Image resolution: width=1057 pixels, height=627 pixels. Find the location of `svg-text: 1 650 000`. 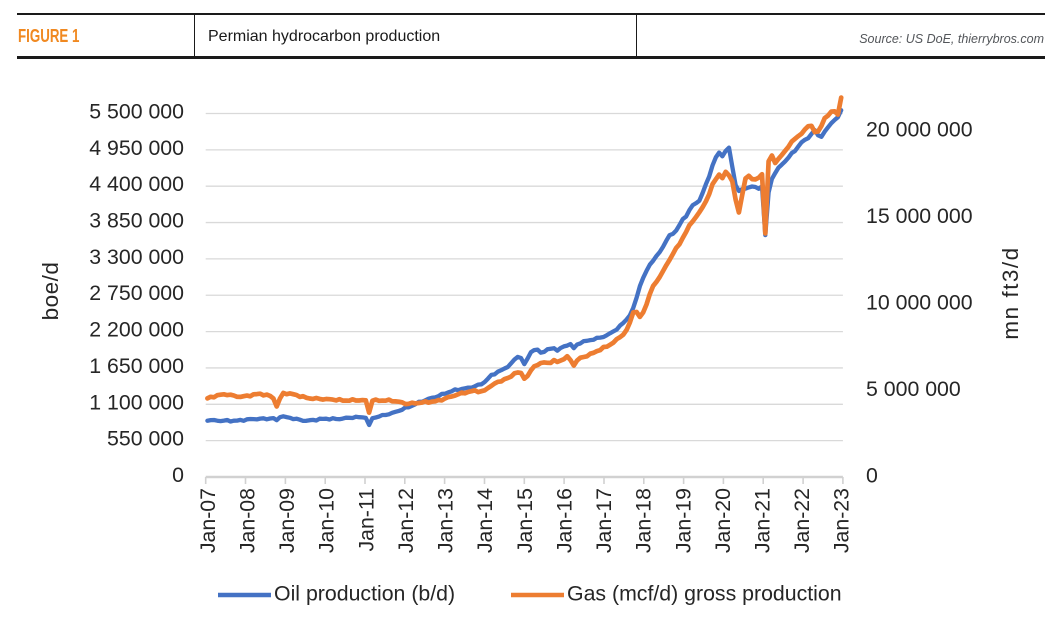

svg-text: 1 650 000 is located at coordinates (136, 366).